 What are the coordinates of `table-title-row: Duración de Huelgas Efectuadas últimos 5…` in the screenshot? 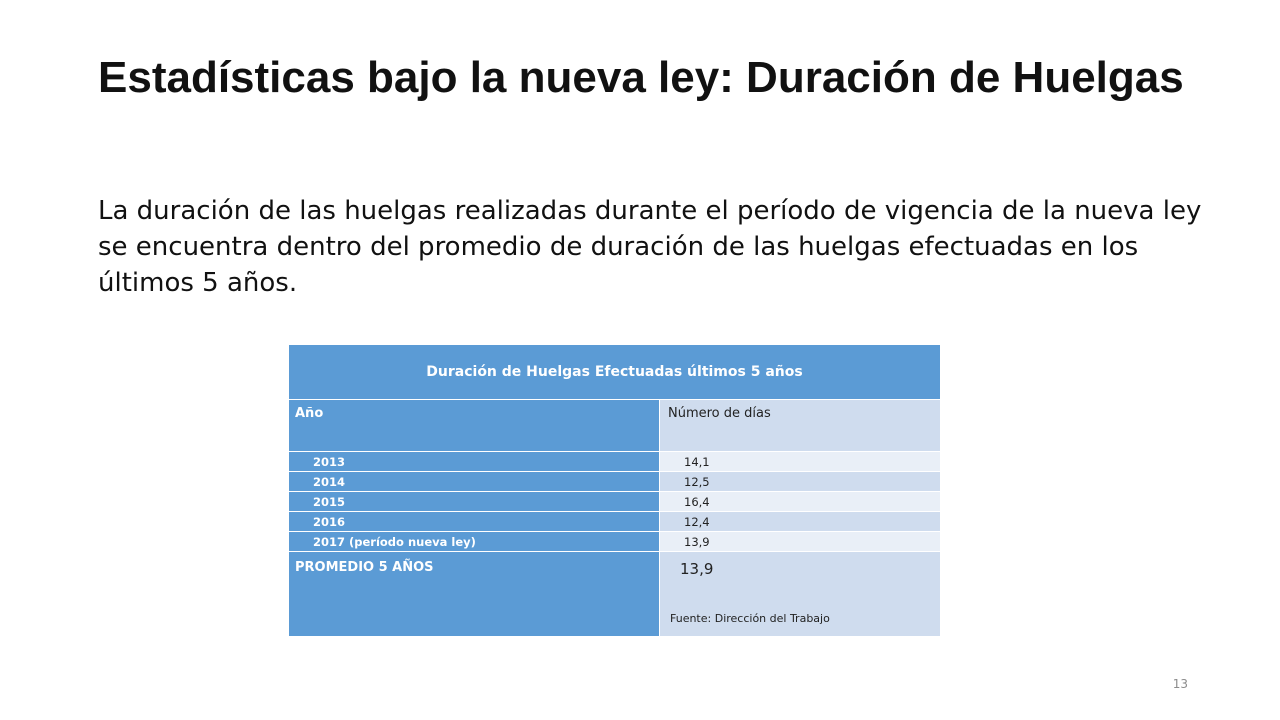 It's located at (614, 372).